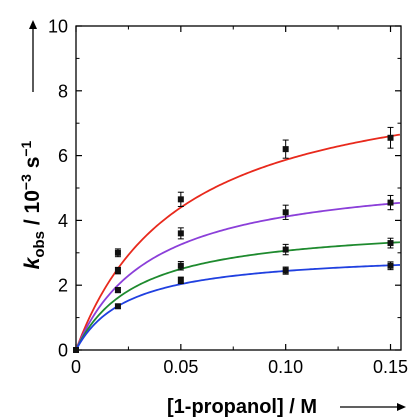 The width and height of the screenshot is (415, 420). I want to click on y-axis-arrow, so click(33, 56).